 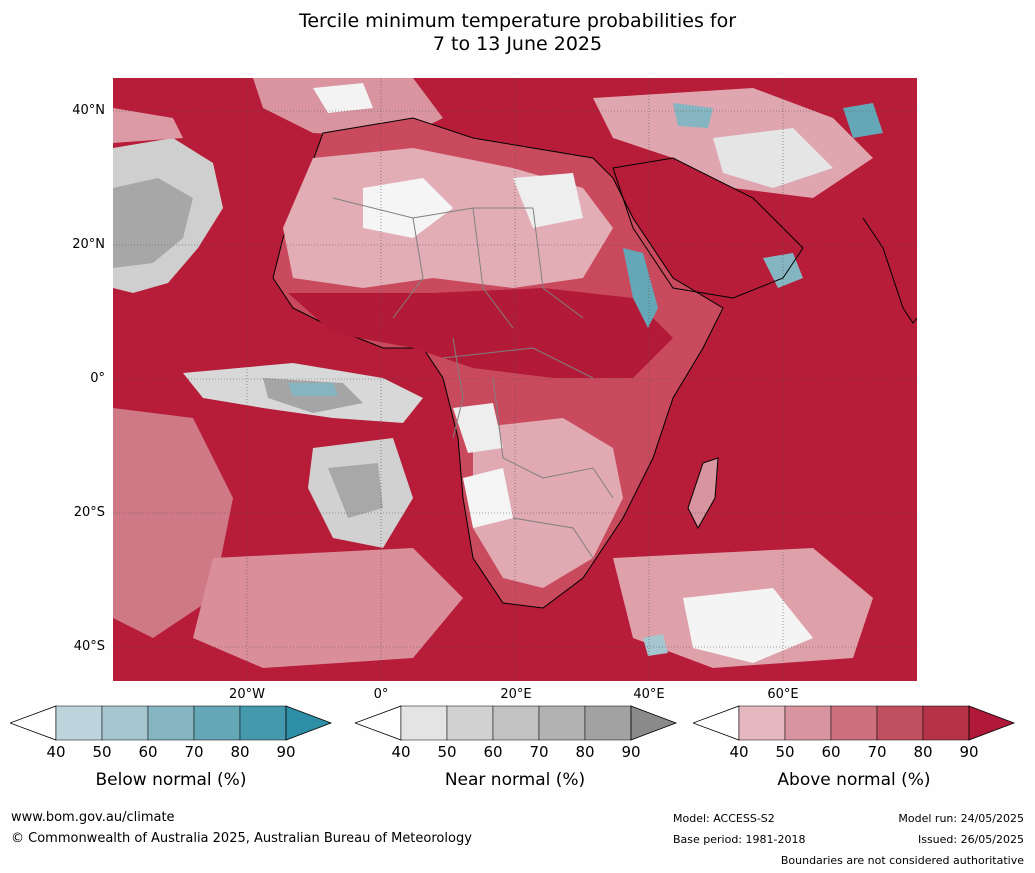 I want to click on south-atlantic-light-red, so click(x=173, y=523).